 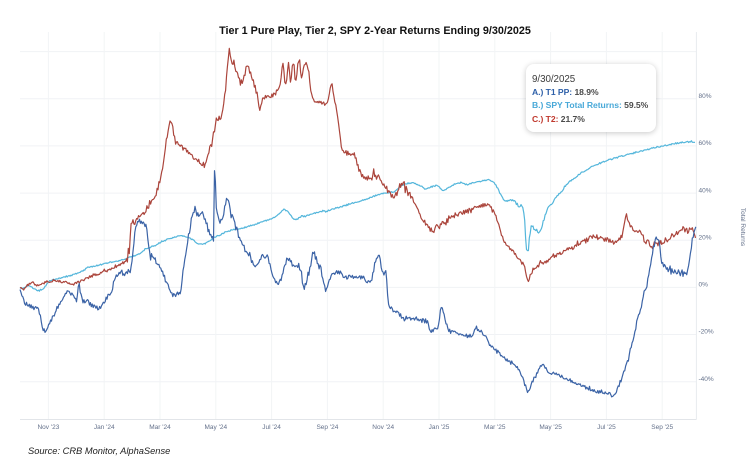 What do you see at coordinates (495, 427) in the screenshot?
I see `svg-text: Mar '25` at bounding box center [495, 427].